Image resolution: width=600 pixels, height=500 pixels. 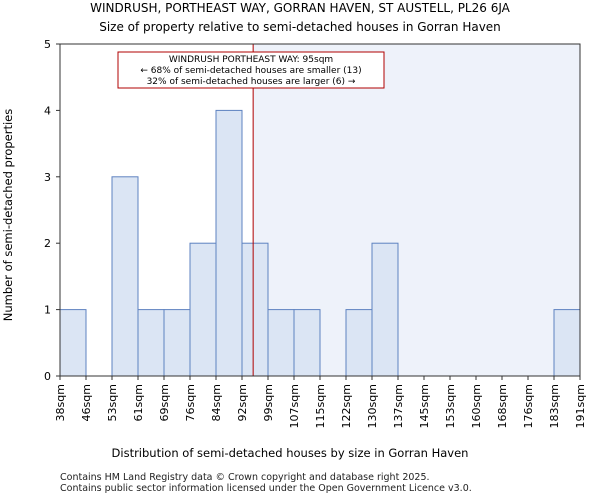 What do you see at coordinates (73, 343) in the screenshot?
I see `bar-38sqm` at bounding box center [73, 343].